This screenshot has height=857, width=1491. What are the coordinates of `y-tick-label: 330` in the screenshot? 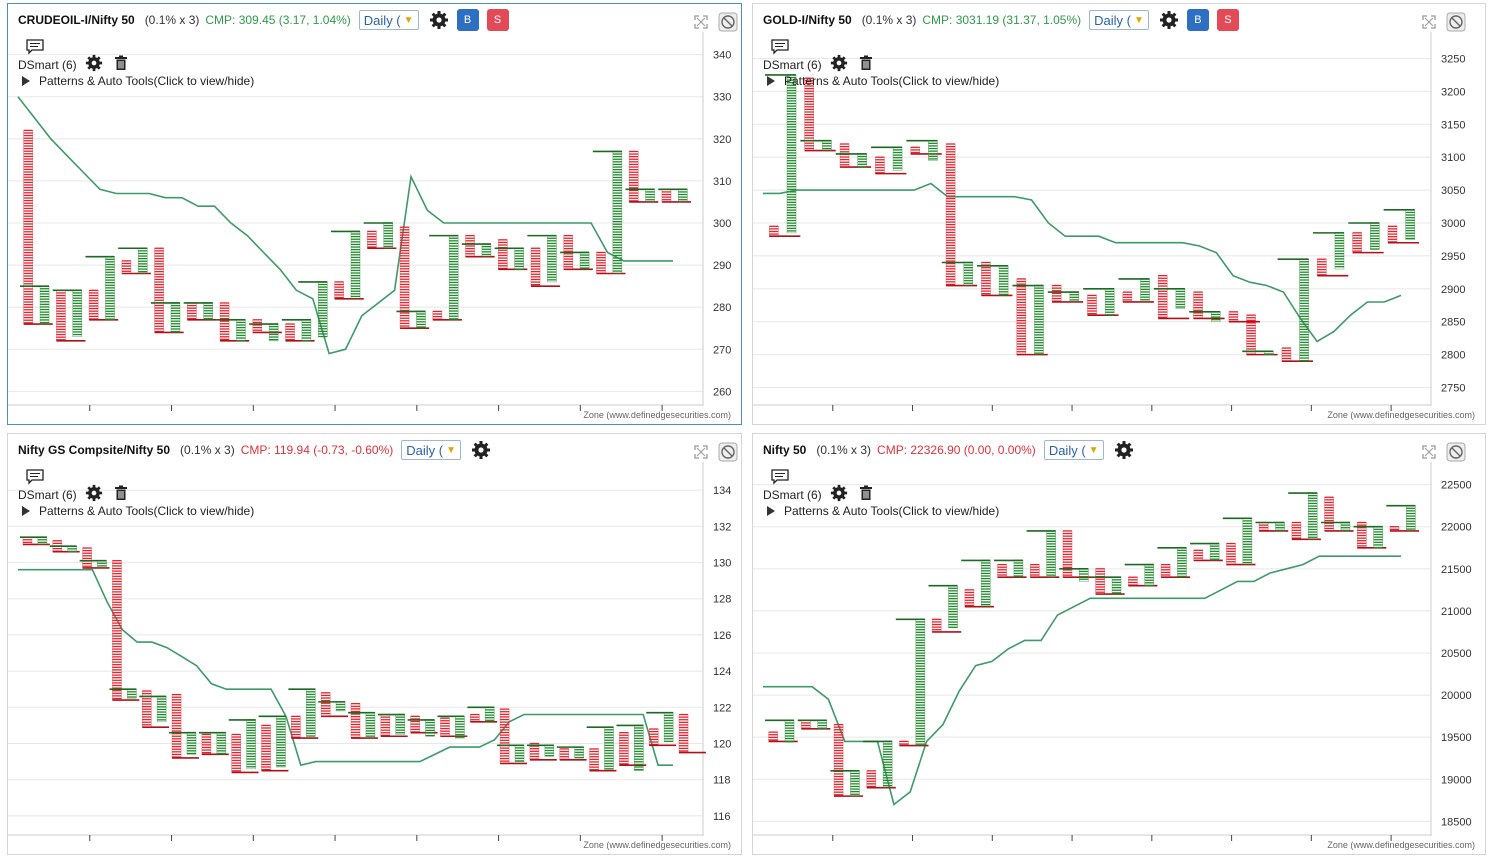 It's located at (722, 98).